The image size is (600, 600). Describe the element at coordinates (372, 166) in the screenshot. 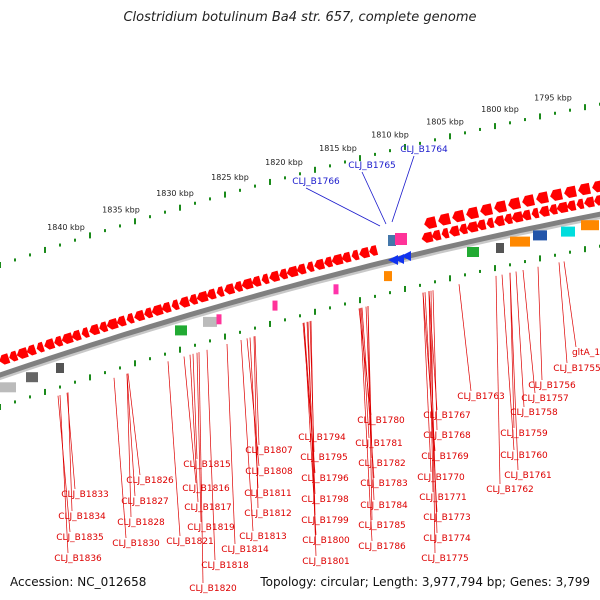

I see `highlighted-gene-label: CLJ_B1765` at that location.